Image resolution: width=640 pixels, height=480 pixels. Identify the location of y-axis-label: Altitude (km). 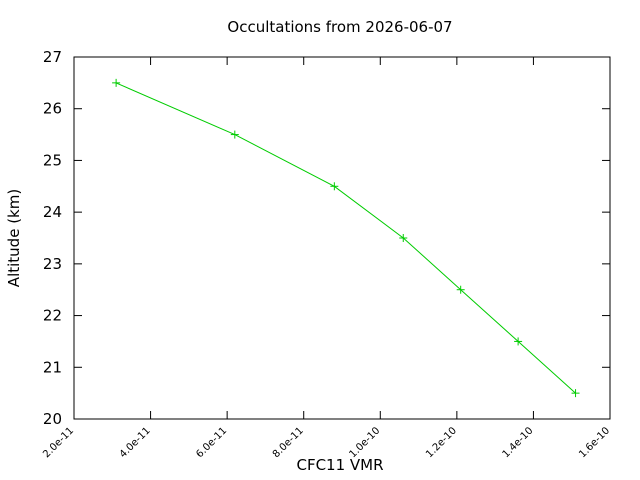
(14, 238).